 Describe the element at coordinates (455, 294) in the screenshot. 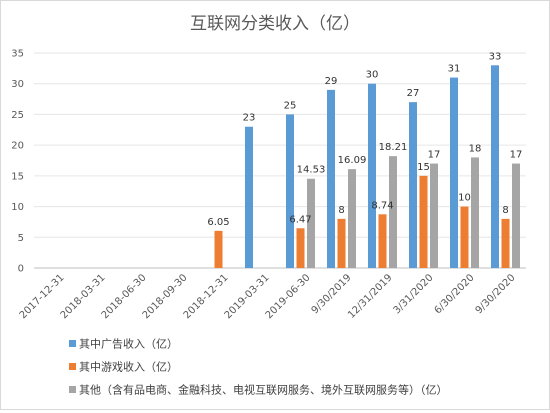

I see `x-tick-label: 6/30/2020` at that location.